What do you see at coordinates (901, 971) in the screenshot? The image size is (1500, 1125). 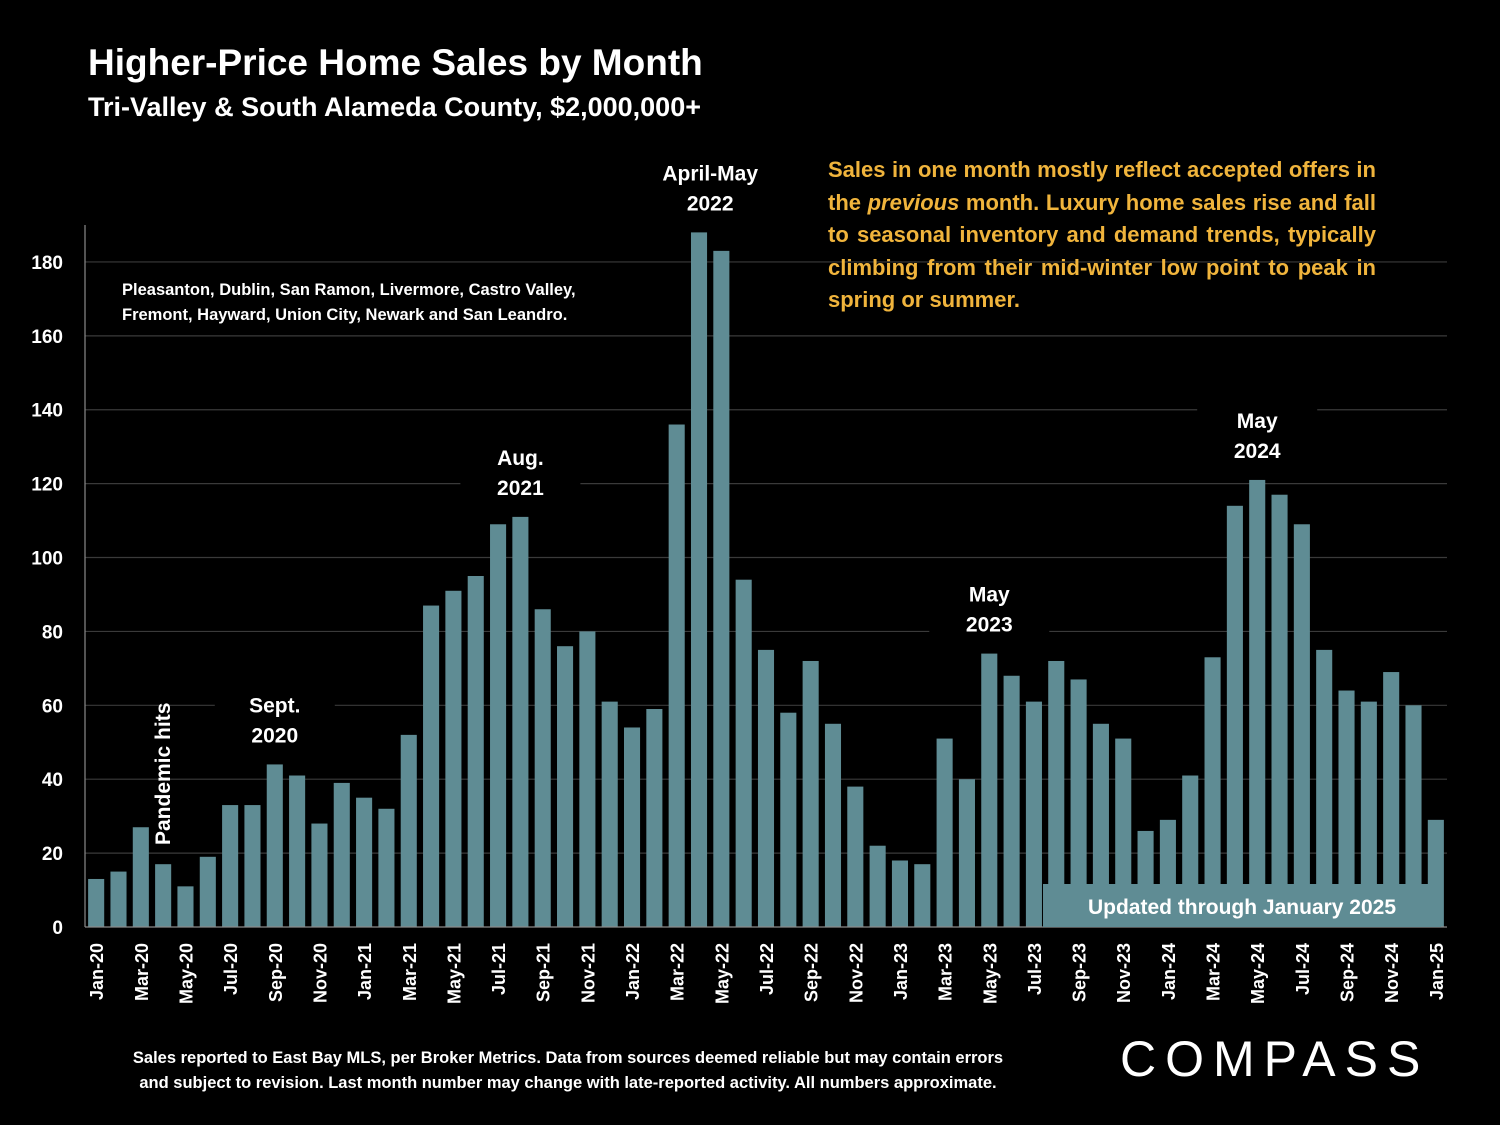 I see `x-tick-label: Jan-23` at bounding box center [901, 971].